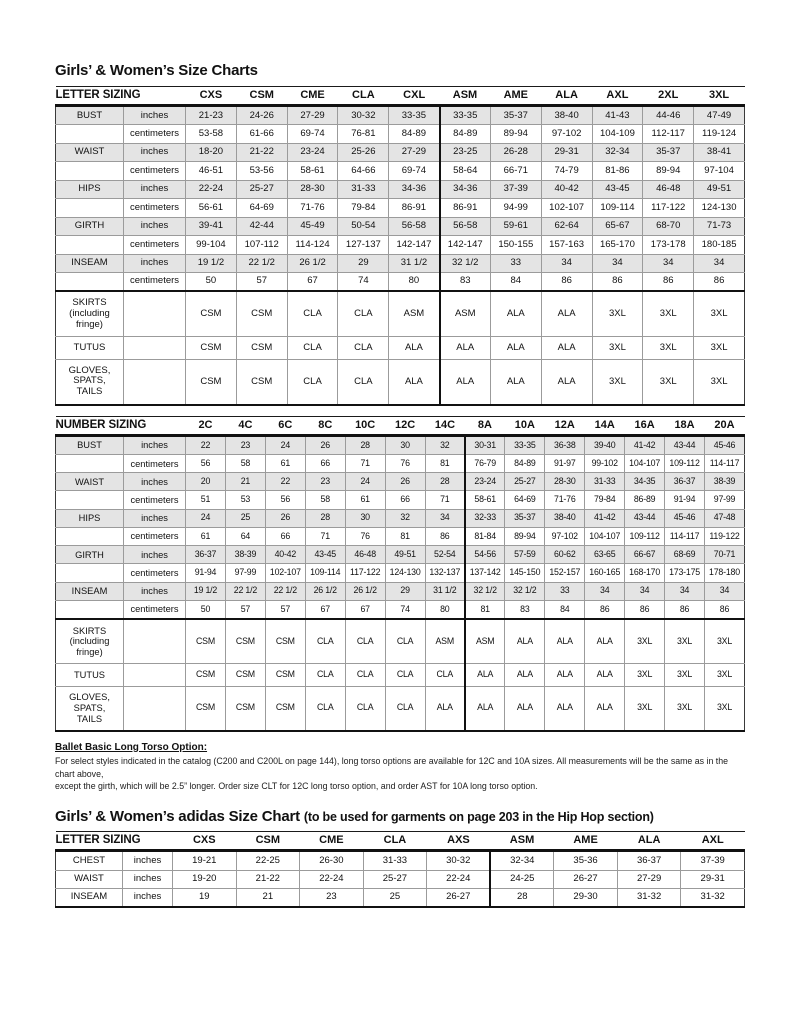 The image size is (796, 1024). Describe the element at coordinates (365, 591) in the screenshot. I see `size-value: 26 1/2` at that location.